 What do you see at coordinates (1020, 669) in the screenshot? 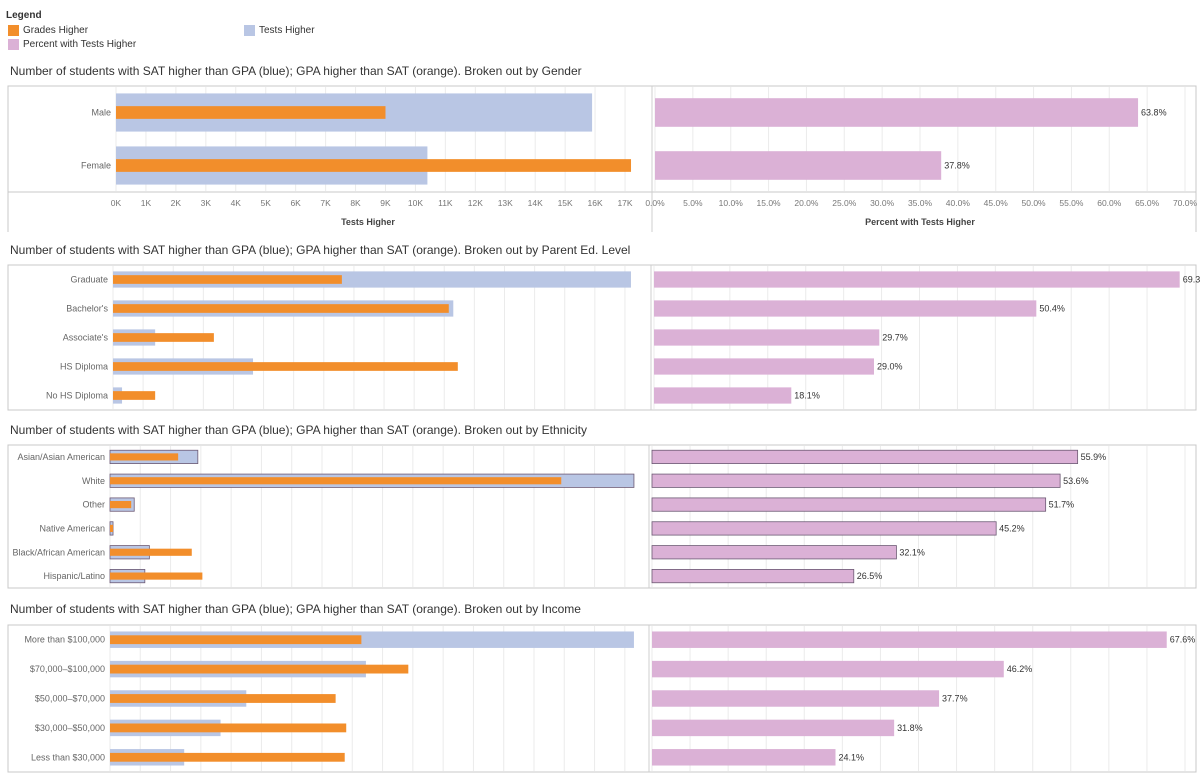
I see `income-percent-label-70-000-100-000: 46.2%` at bounding box center [1020, 669].